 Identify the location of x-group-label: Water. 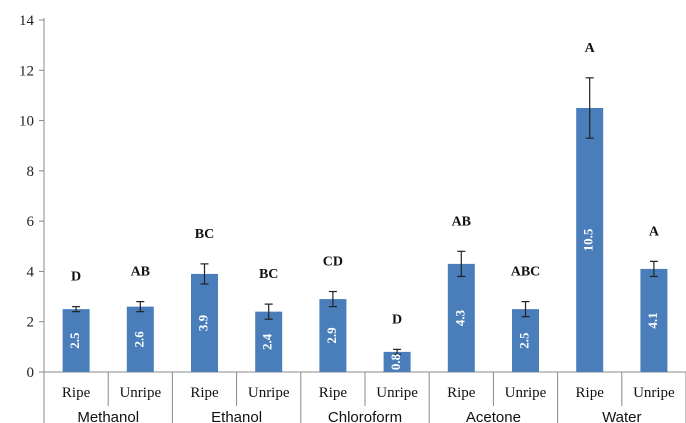
(621, 416).